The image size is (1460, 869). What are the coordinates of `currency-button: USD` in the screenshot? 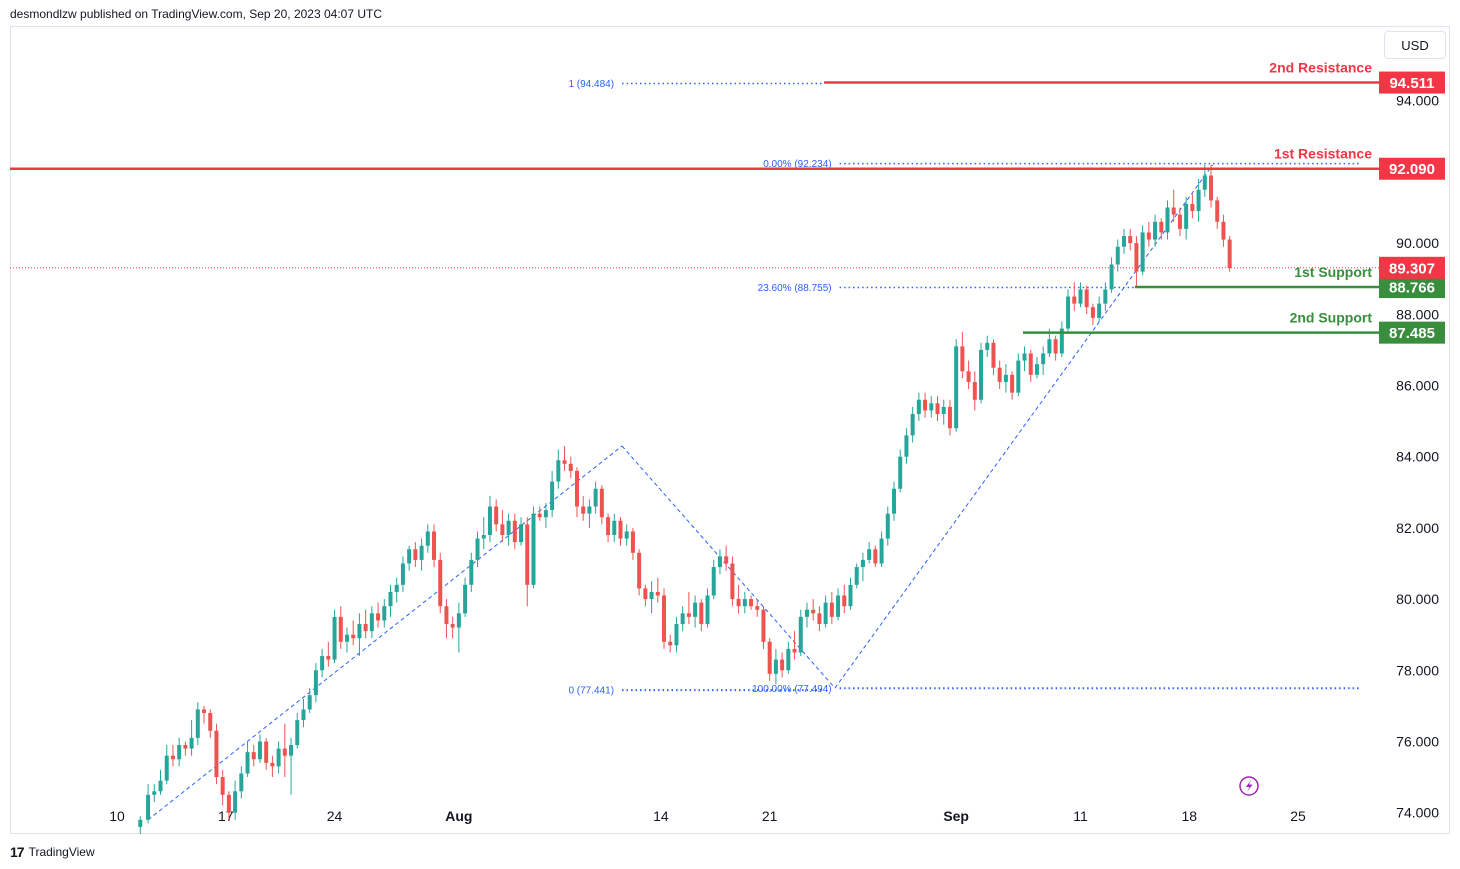 It's located at (1415, 45).